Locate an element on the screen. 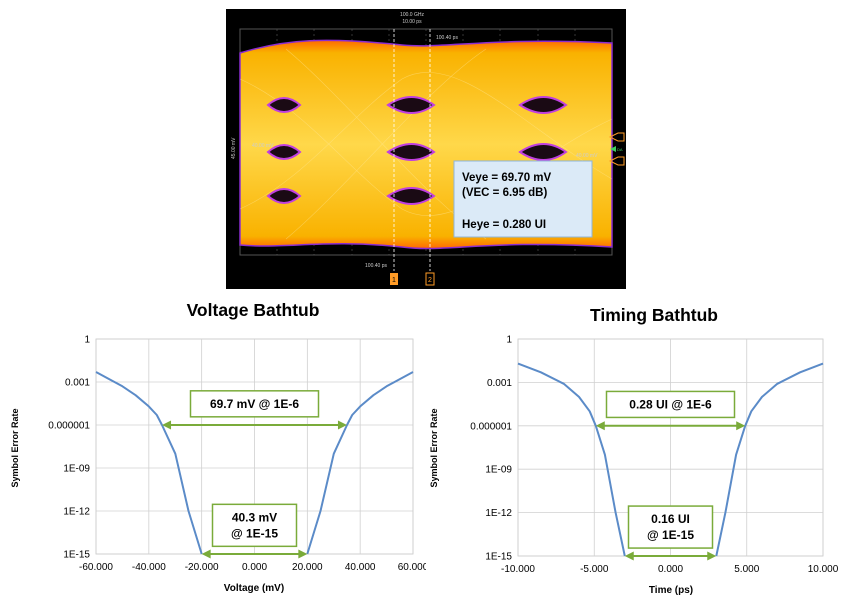 This screenshot has height=606, width=852. annotation-label: 0.16 UI is located at coordinates (670, 519).